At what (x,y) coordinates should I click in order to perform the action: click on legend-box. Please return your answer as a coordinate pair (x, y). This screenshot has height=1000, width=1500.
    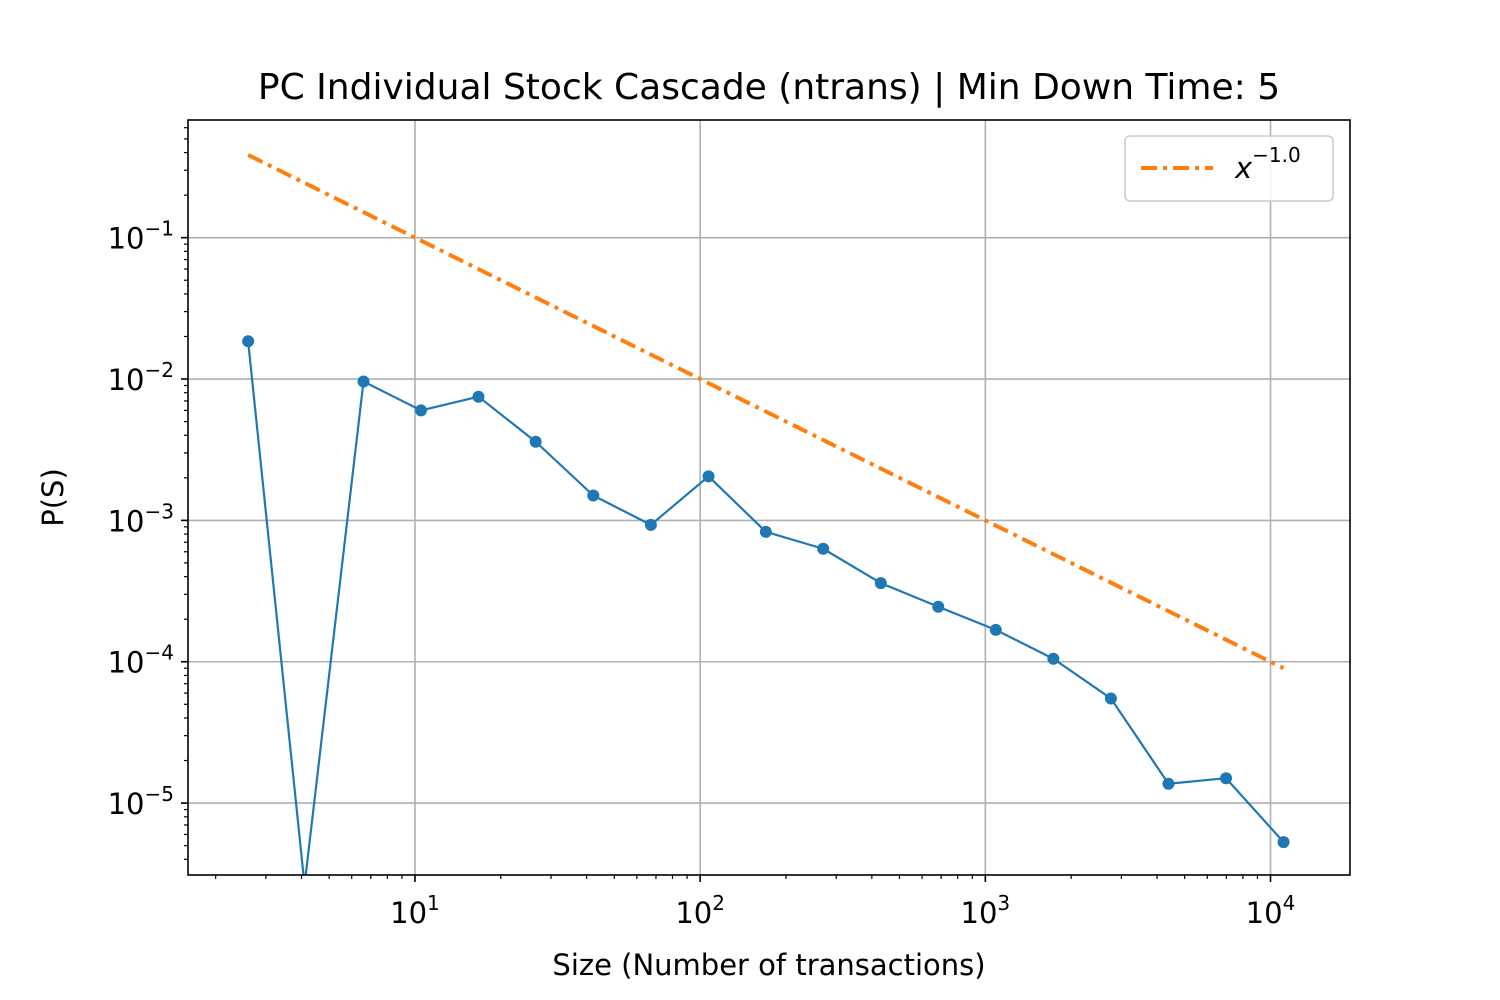
    Looking at the image, I should click on (1229, 168).